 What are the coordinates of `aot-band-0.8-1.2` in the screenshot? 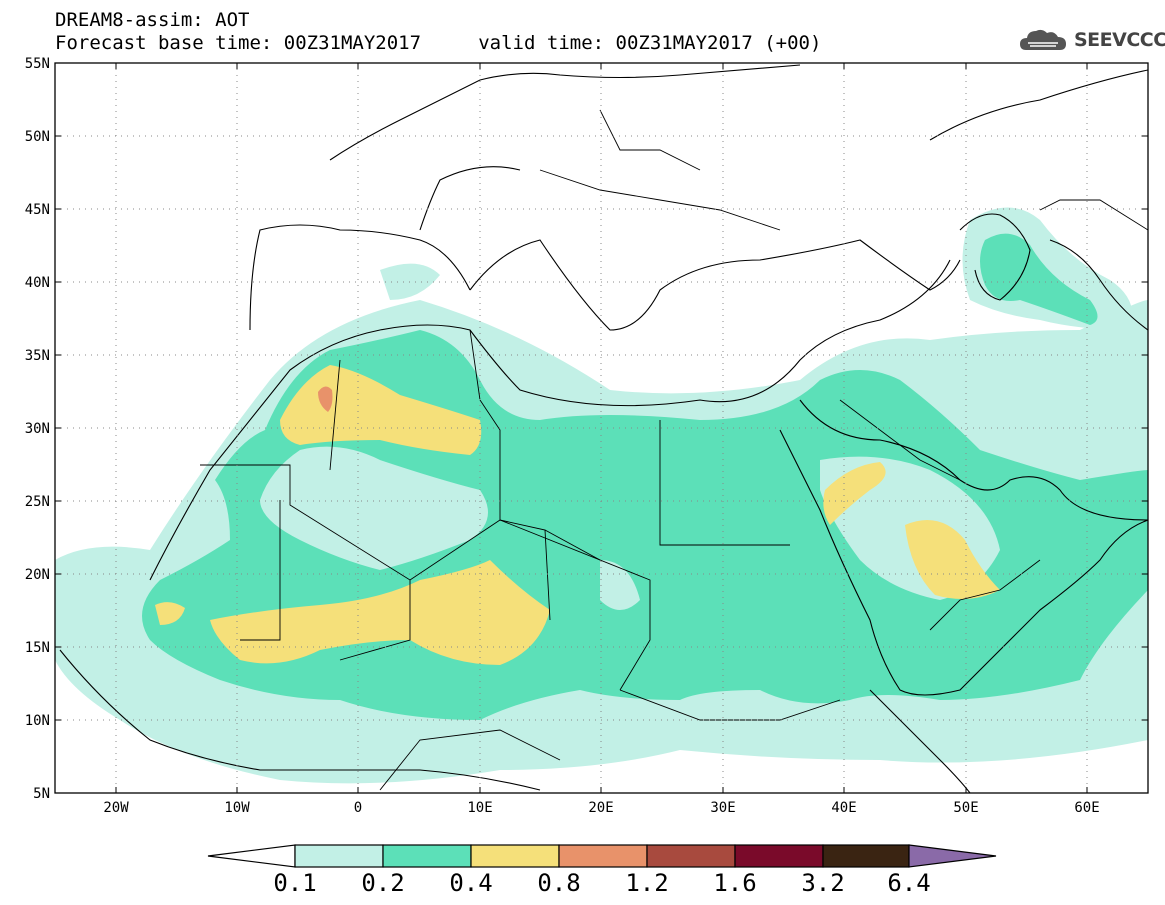 It's located at (325, 399).